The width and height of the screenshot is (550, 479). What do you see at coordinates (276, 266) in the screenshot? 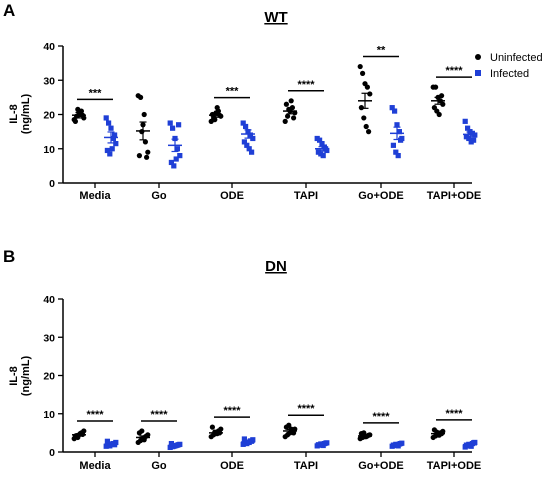
I see `panel-b-title: DN` at bounding box center [276, 266].